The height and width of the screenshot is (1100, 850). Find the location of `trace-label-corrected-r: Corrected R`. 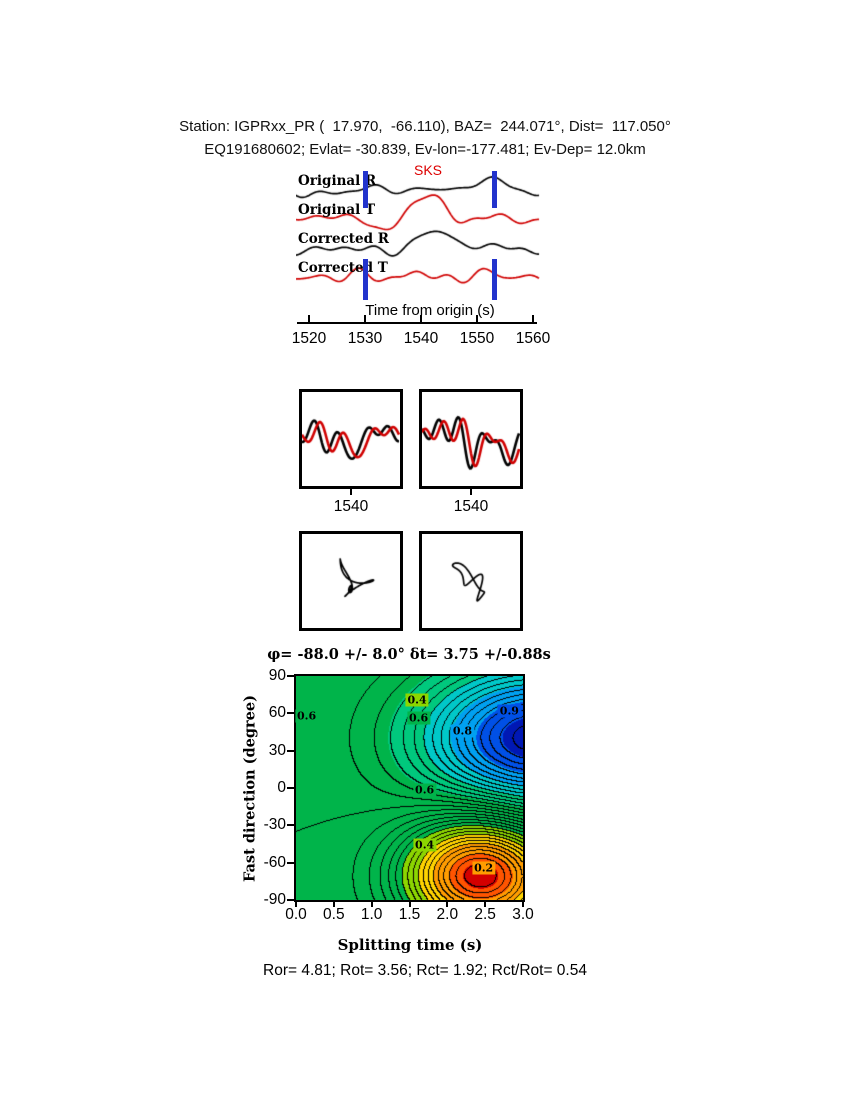

trace-label-corrected-r: Corrected R is located at coordinates (343, 239).